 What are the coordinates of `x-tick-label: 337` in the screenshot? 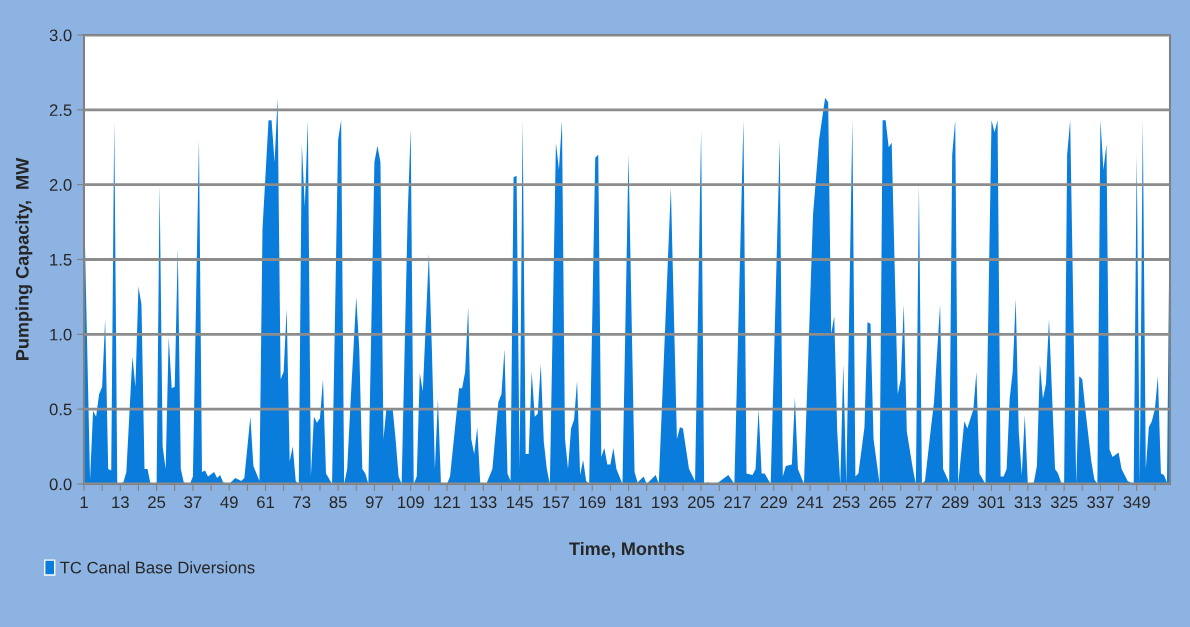 It's located at (1100, 502).